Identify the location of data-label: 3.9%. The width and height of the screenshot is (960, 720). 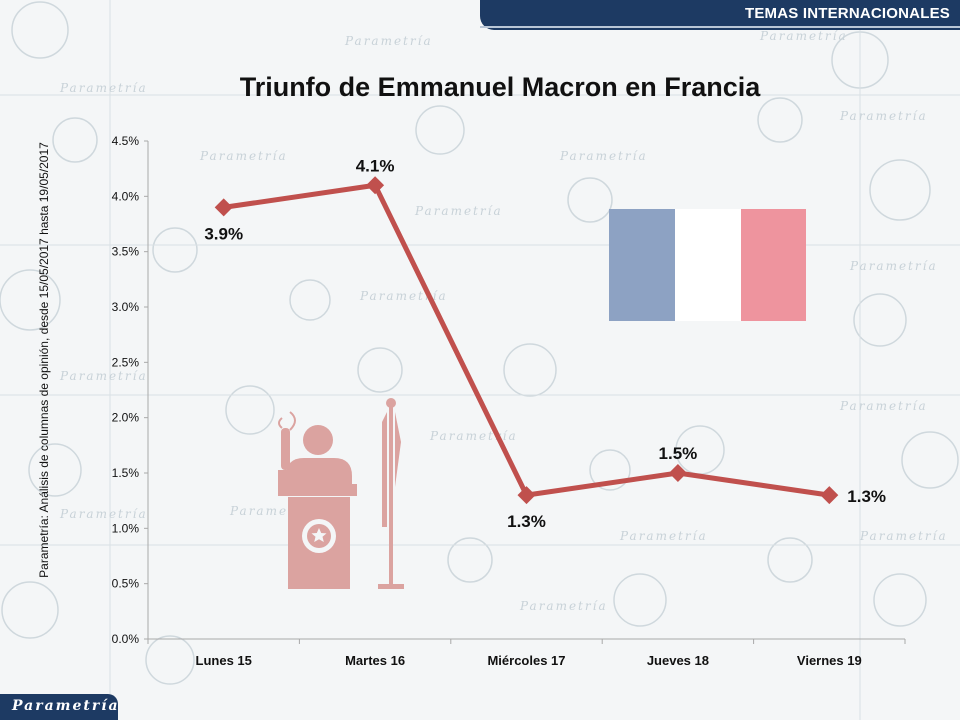
(223, 233).